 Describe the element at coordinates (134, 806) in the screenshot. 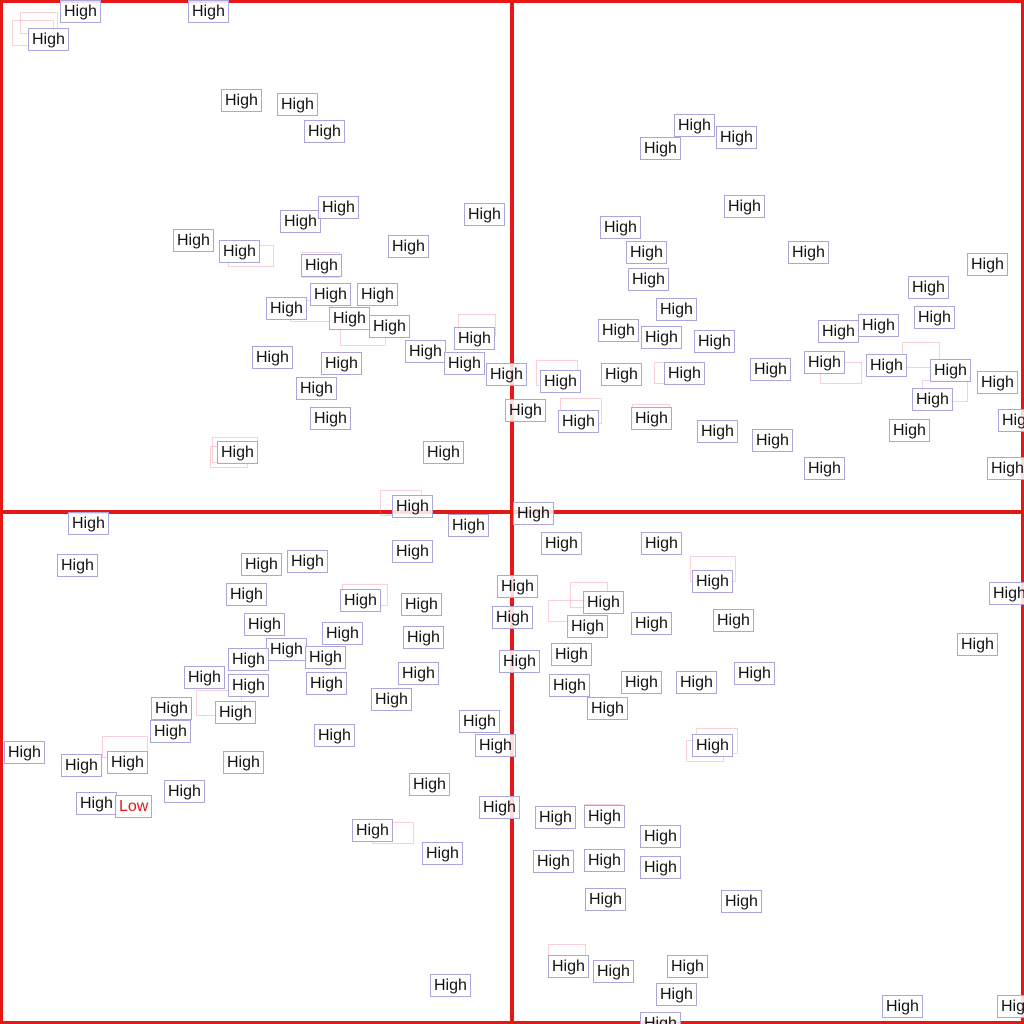

I see `low-label: Low` at that location.